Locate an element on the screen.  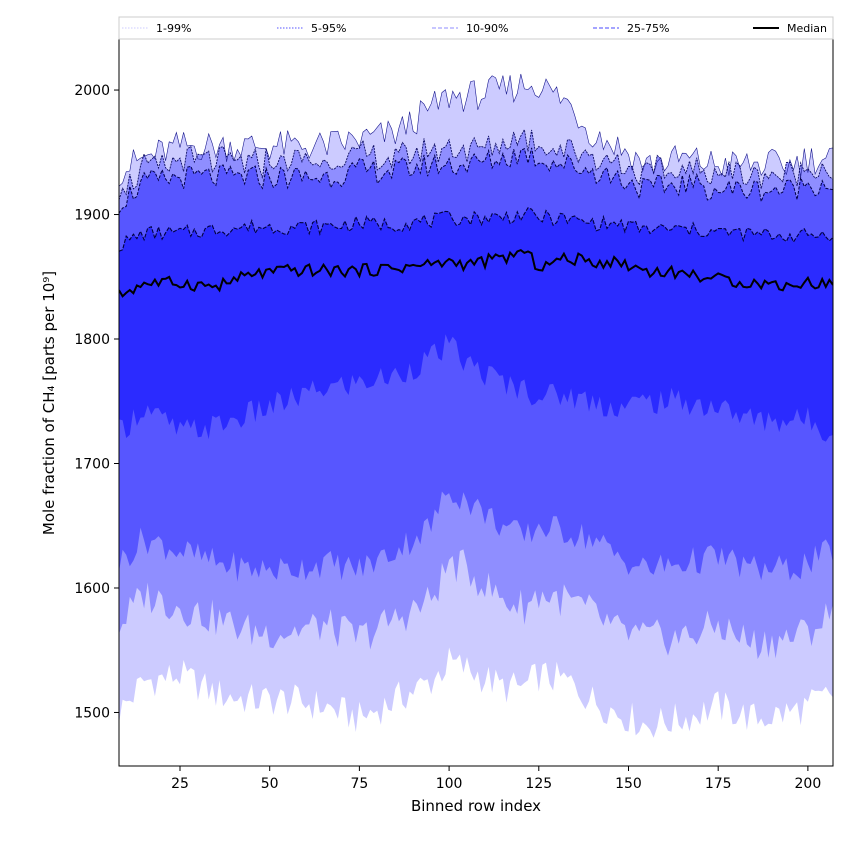
legend-box is located at coordinates (476, 28).